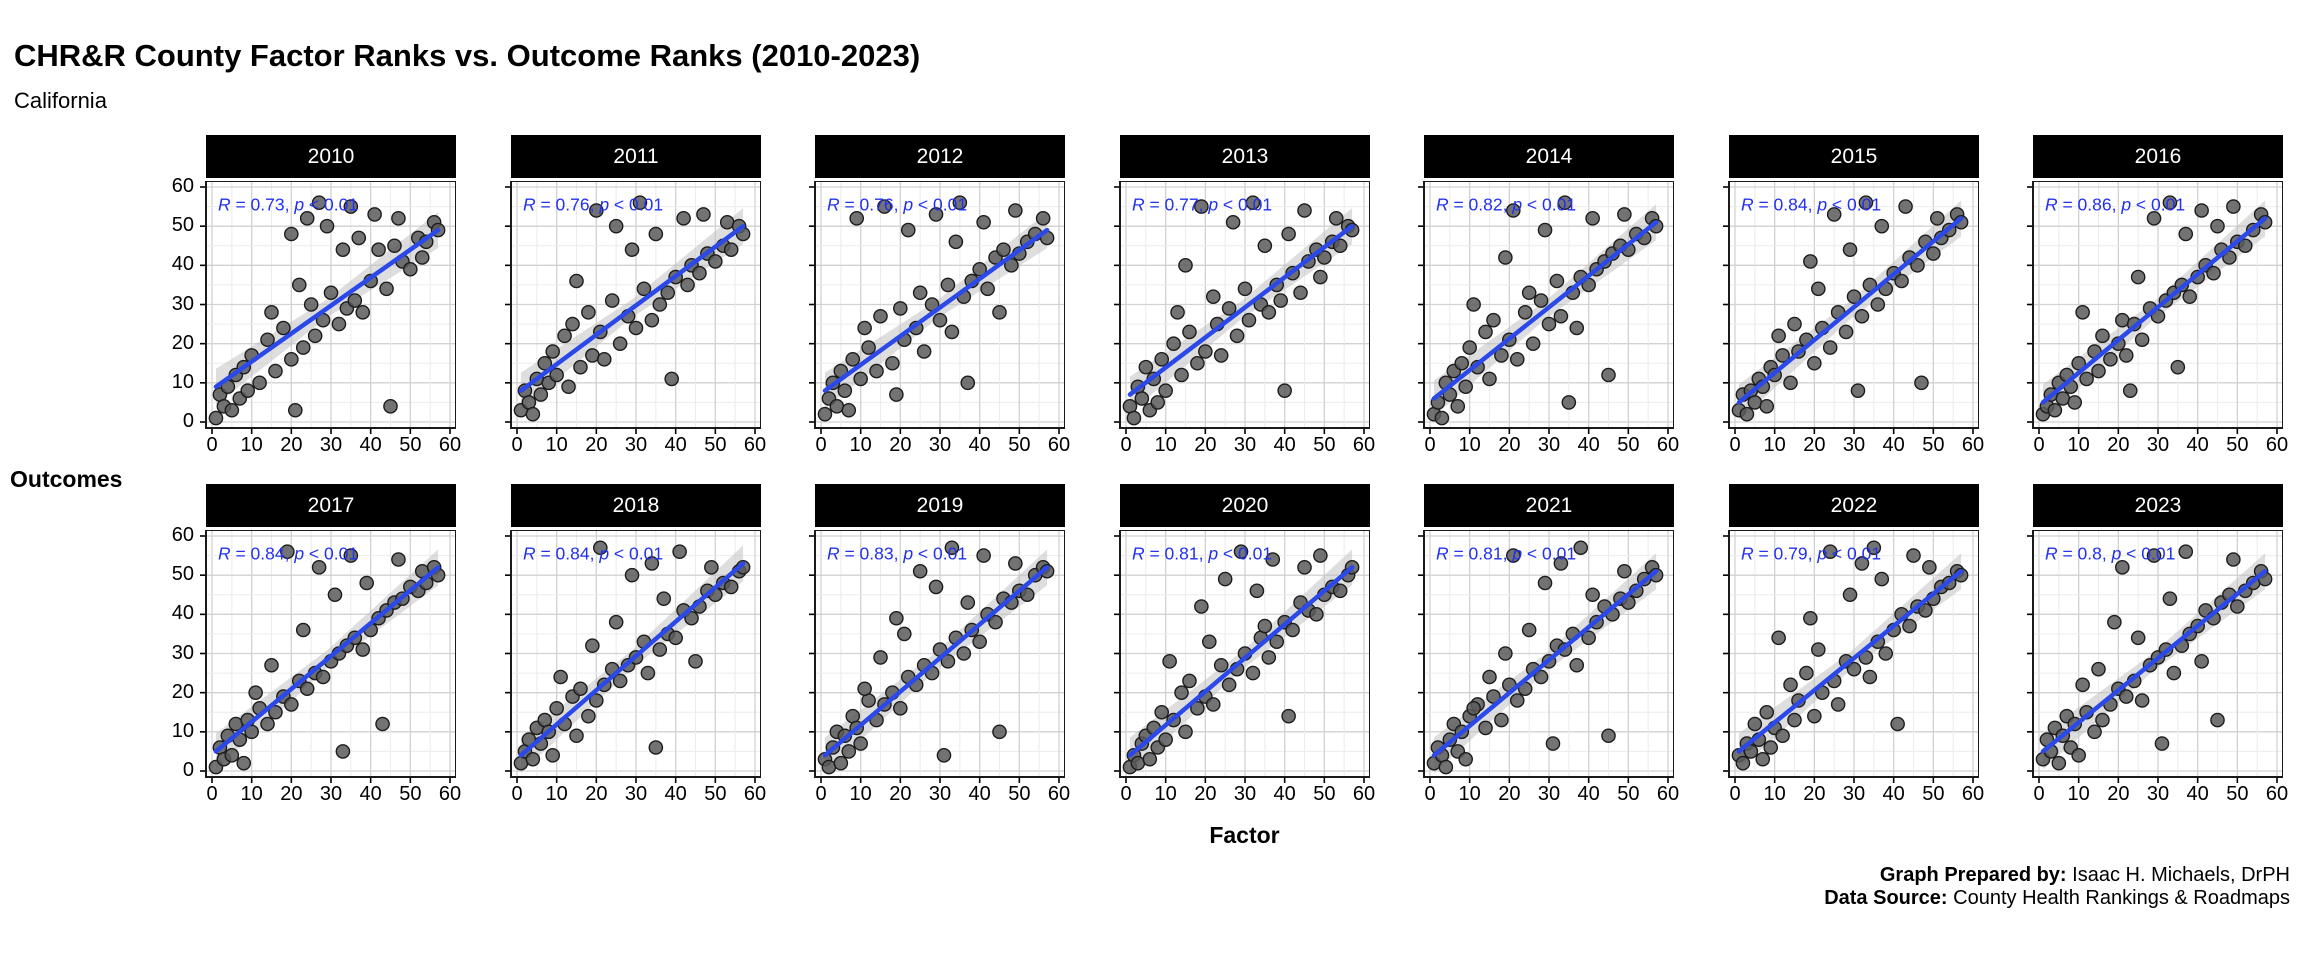 Image resolution: width=2304 pixels, height=960 pixels. Describe the element at coordinates (633, 307) in the screenshot. I see `scatter-panel-2011: R = 0.76, p < 0.01` at that location.